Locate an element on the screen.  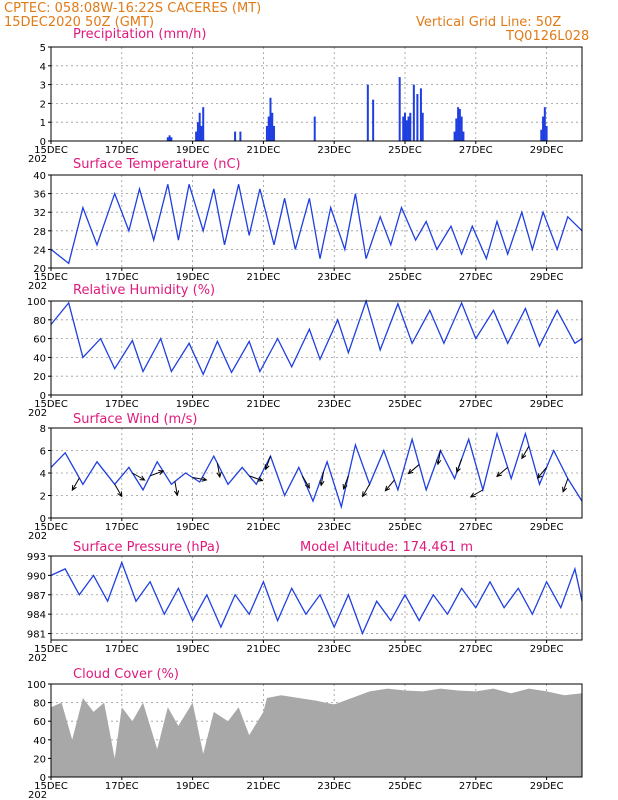
header-run-date: 15DEC2020 50Z (GMT) is located at coordinates (79, 22).